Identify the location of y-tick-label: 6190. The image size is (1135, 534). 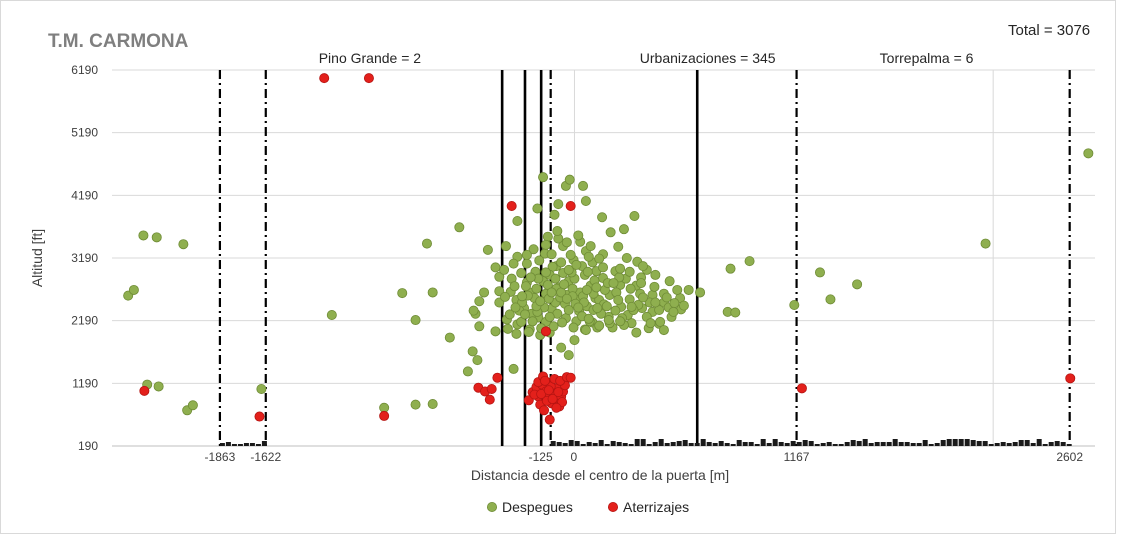
(84, 70).